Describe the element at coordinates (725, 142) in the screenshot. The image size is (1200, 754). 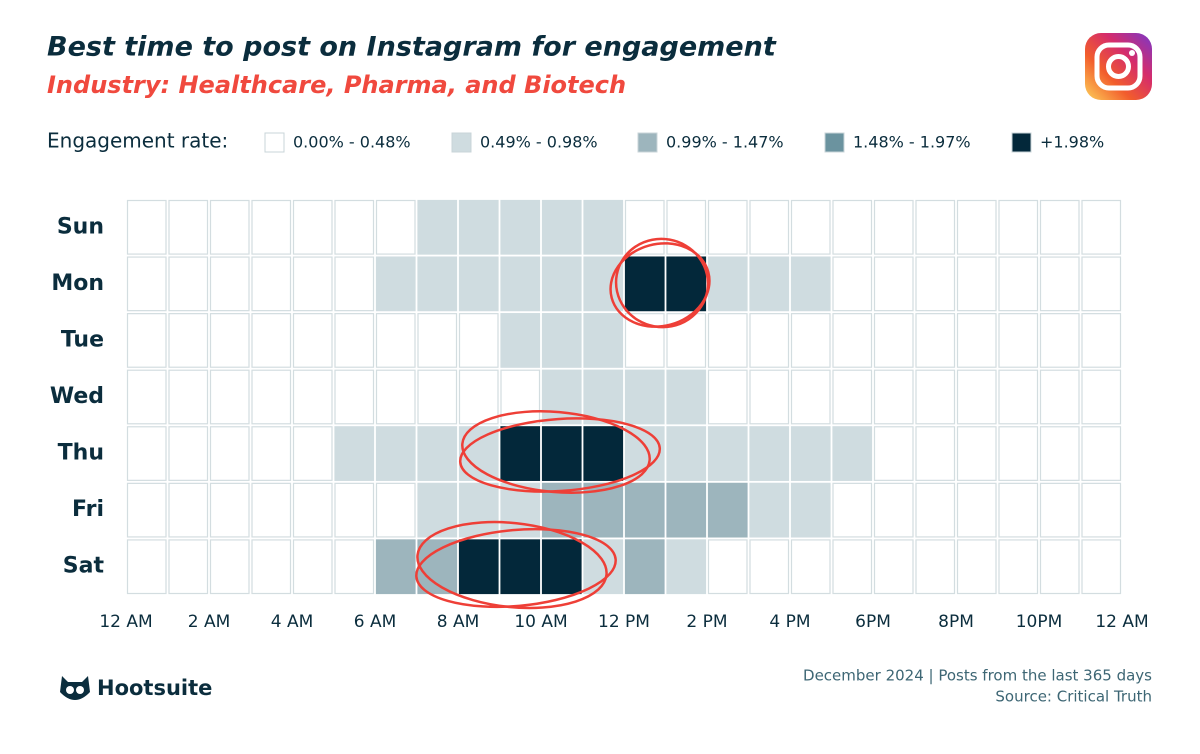
I see `legend-label: 0.99% - 1.47%` at that location.